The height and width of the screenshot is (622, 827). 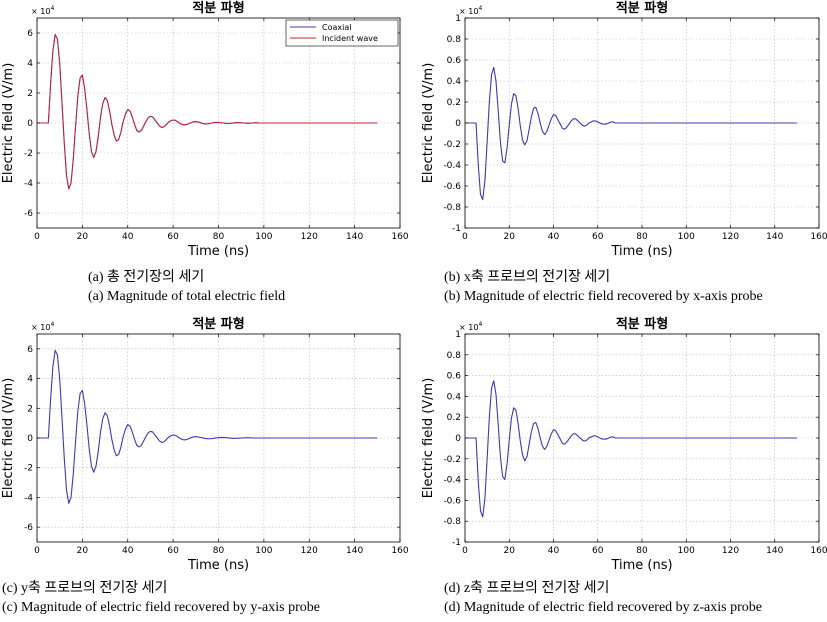 I want to click on legend-box, so click(x=342, y=33).